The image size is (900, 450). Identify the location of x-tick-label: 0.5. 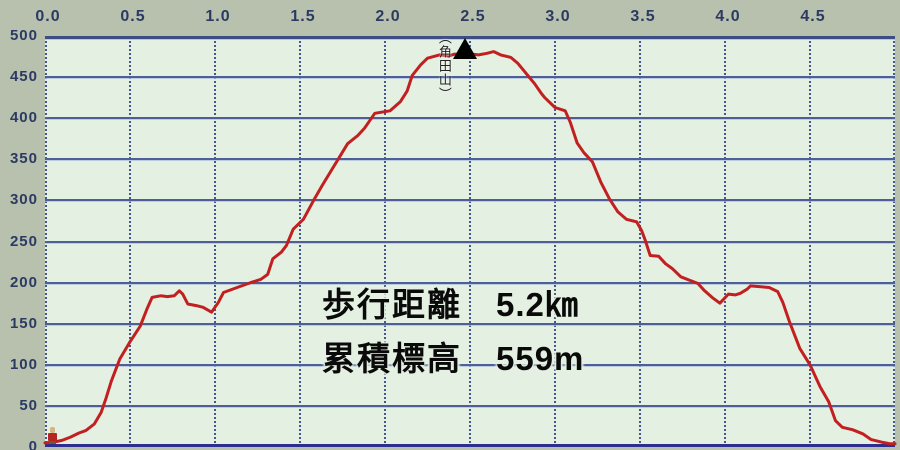
(133, 16).